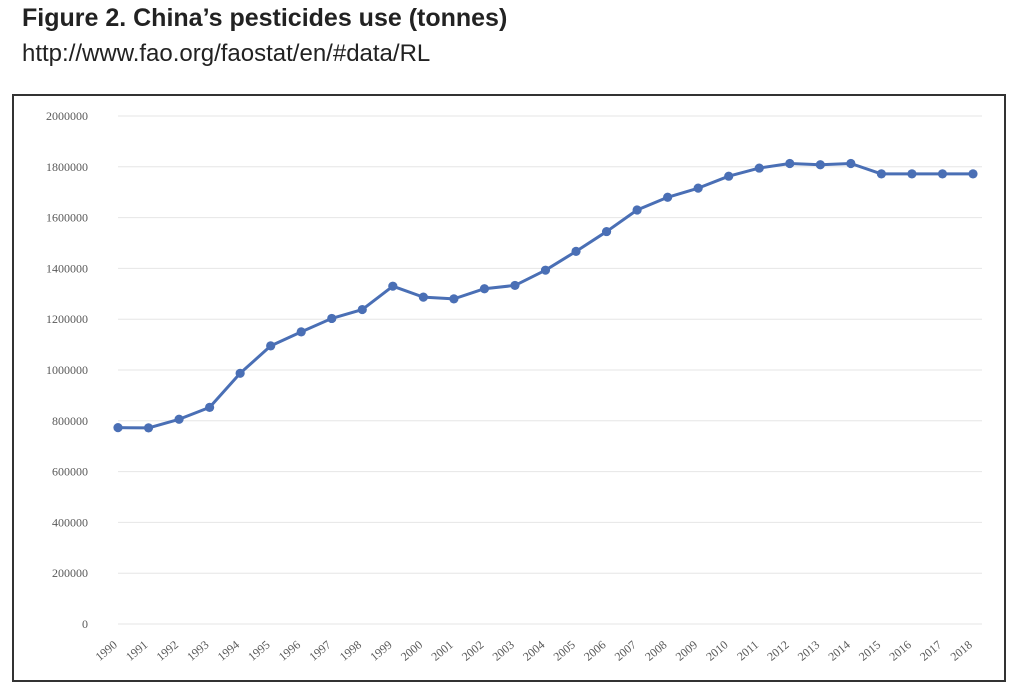 The image size is (1024, 695). What do you see at coordinates (625, 651) in the screenshot?
I see `x-tick-label: 2007` at bounding box center [625, 651].